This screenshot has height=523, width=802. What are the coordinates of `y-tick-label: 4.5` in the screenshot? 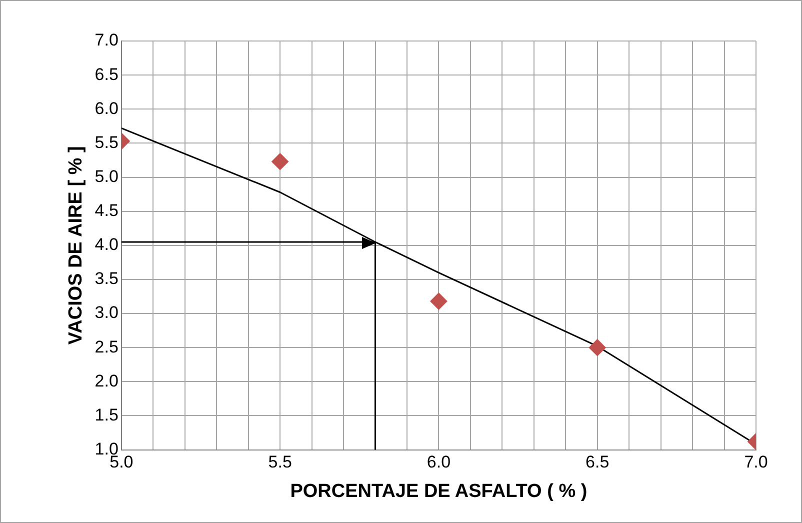 It's located at (106, 210).